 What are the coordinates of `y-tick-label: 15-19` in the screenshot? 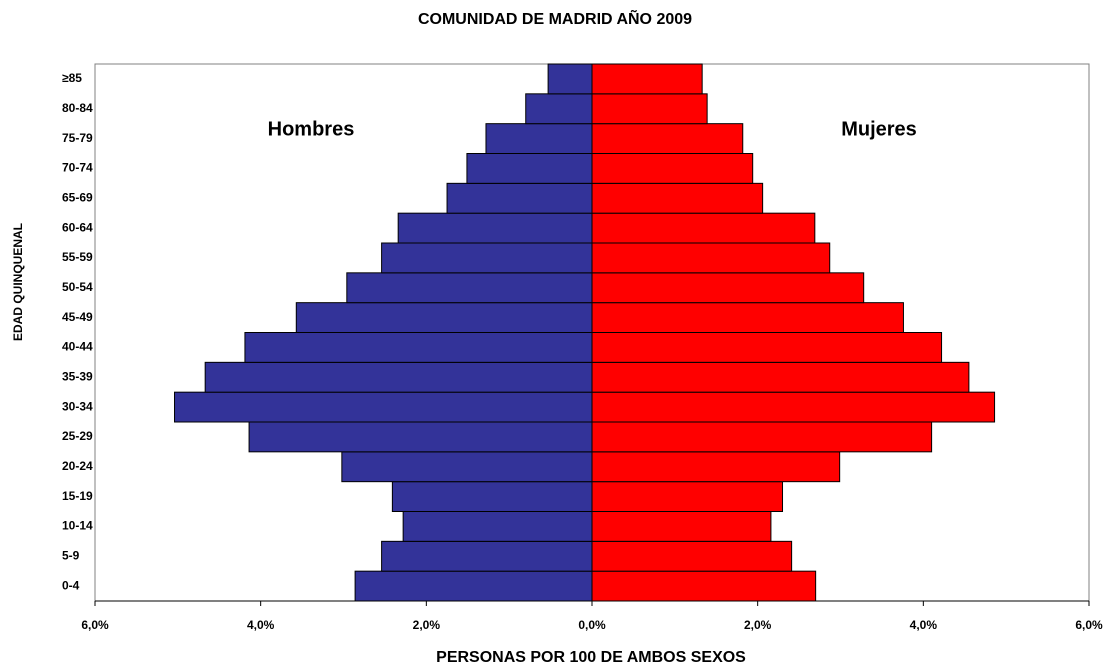 It's located at (77, 496).